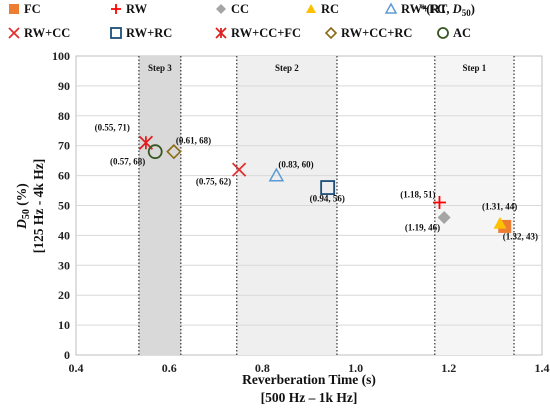 Image resolution: width=550 pixels, height=413 pixels. What do you see at coordinates (67, 355) in the screenshot?
I see `y-tick-label: 0` at bounding box center [67, 355].